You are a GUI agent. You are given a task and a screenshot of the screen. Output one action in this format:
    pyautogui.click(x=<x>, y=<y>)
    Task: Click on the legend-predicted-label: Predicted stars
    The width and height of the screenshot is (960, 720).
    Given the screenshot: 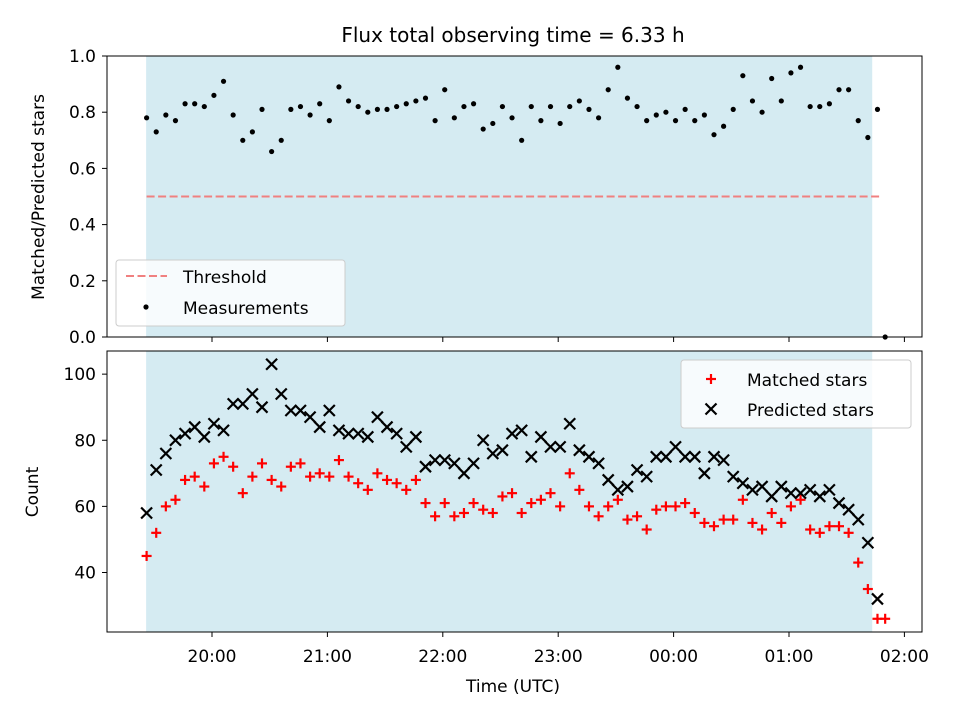 What is the action you would take?
    pyautogui.click(x=810, y=411)
    